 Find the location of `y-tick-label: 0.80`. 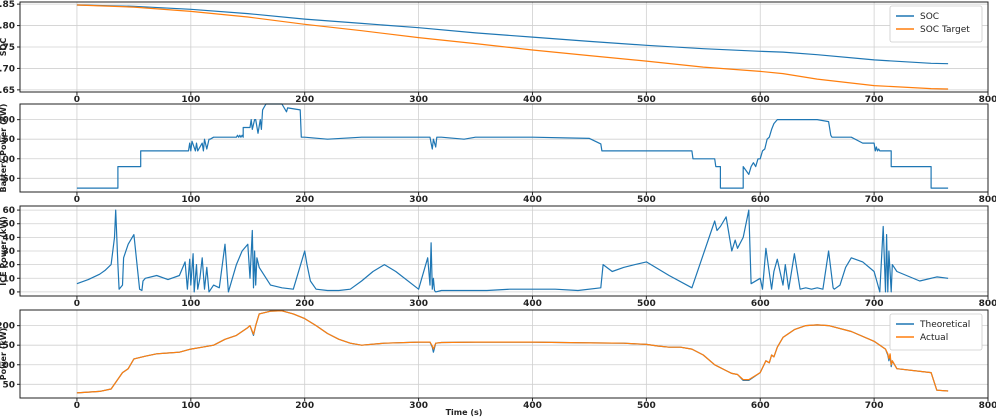

y-tick-label: 0.80 is located at coordinates (7, 27).